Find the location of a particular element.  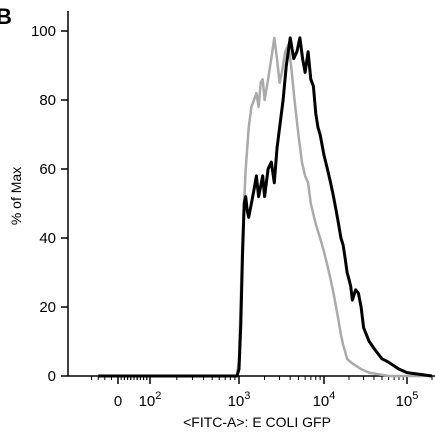

y-tick-label: 40 is located at coordinates (47, 238).